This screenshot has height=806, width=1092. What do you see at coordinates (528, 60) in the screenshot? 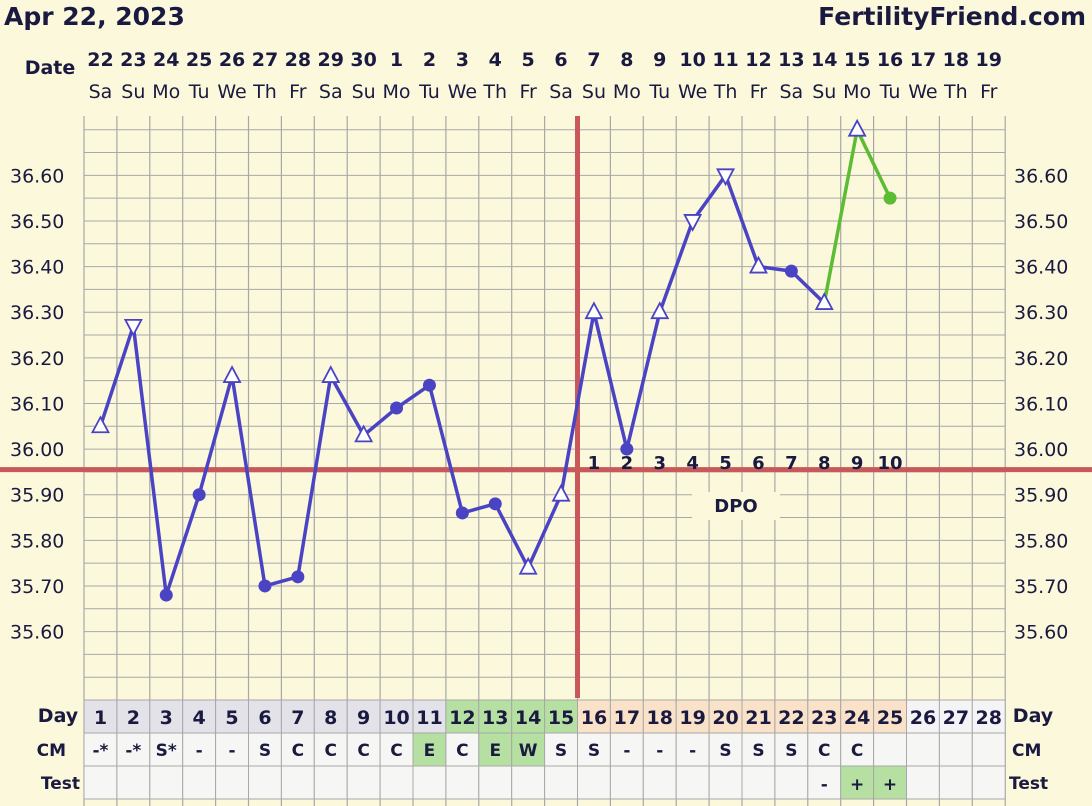
I see `date-label: 5` at bounding box center [528, 60].